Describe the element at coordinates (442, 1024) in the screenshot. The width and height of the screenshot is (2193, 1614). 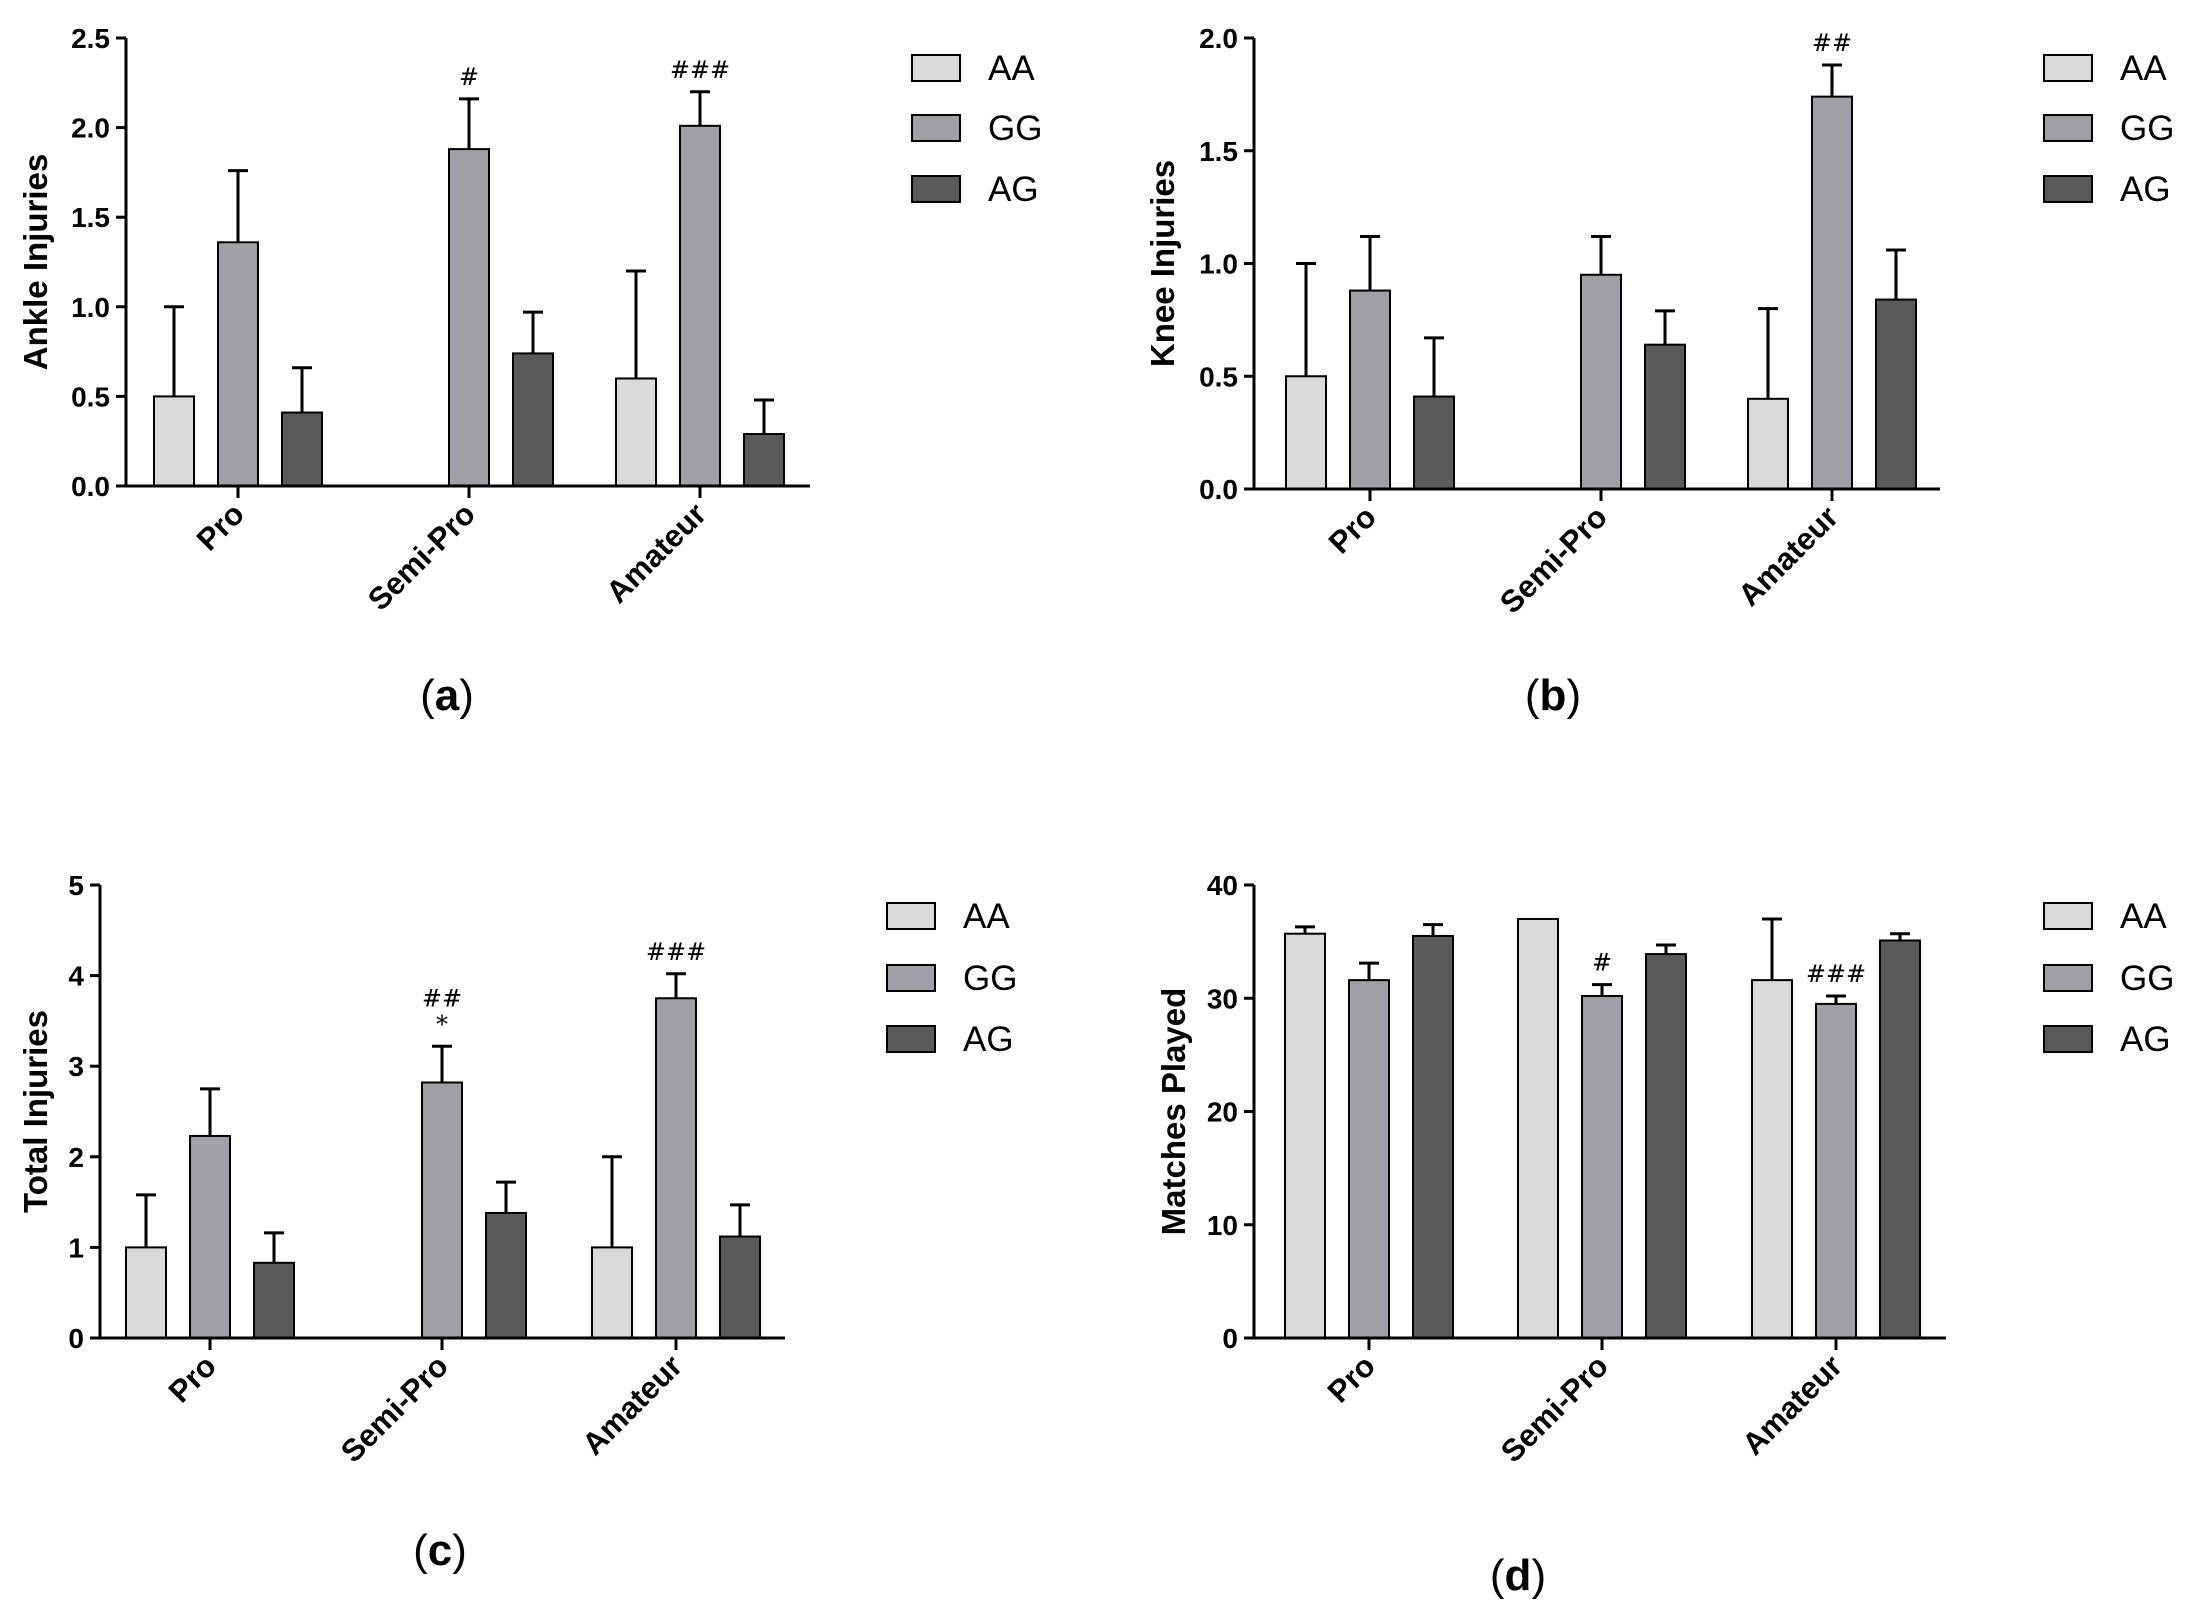
I see `significance-marker: *` at that location.